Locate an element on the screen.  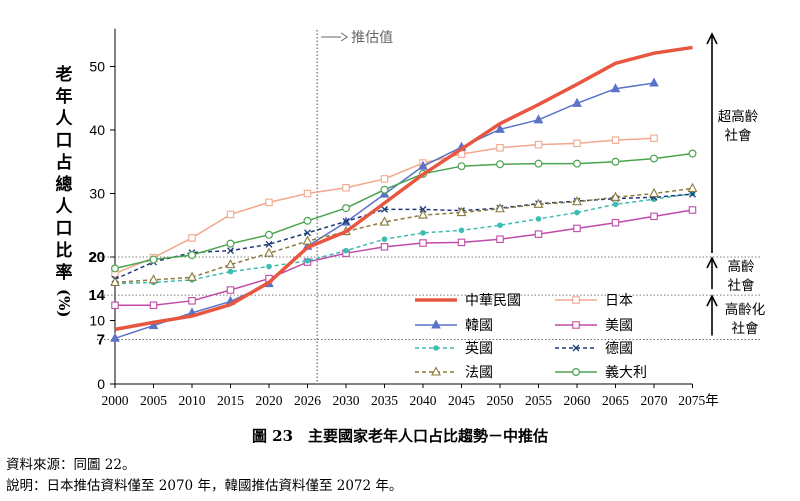
x-tick-label: 2055 is located at coordinates (538, 400).